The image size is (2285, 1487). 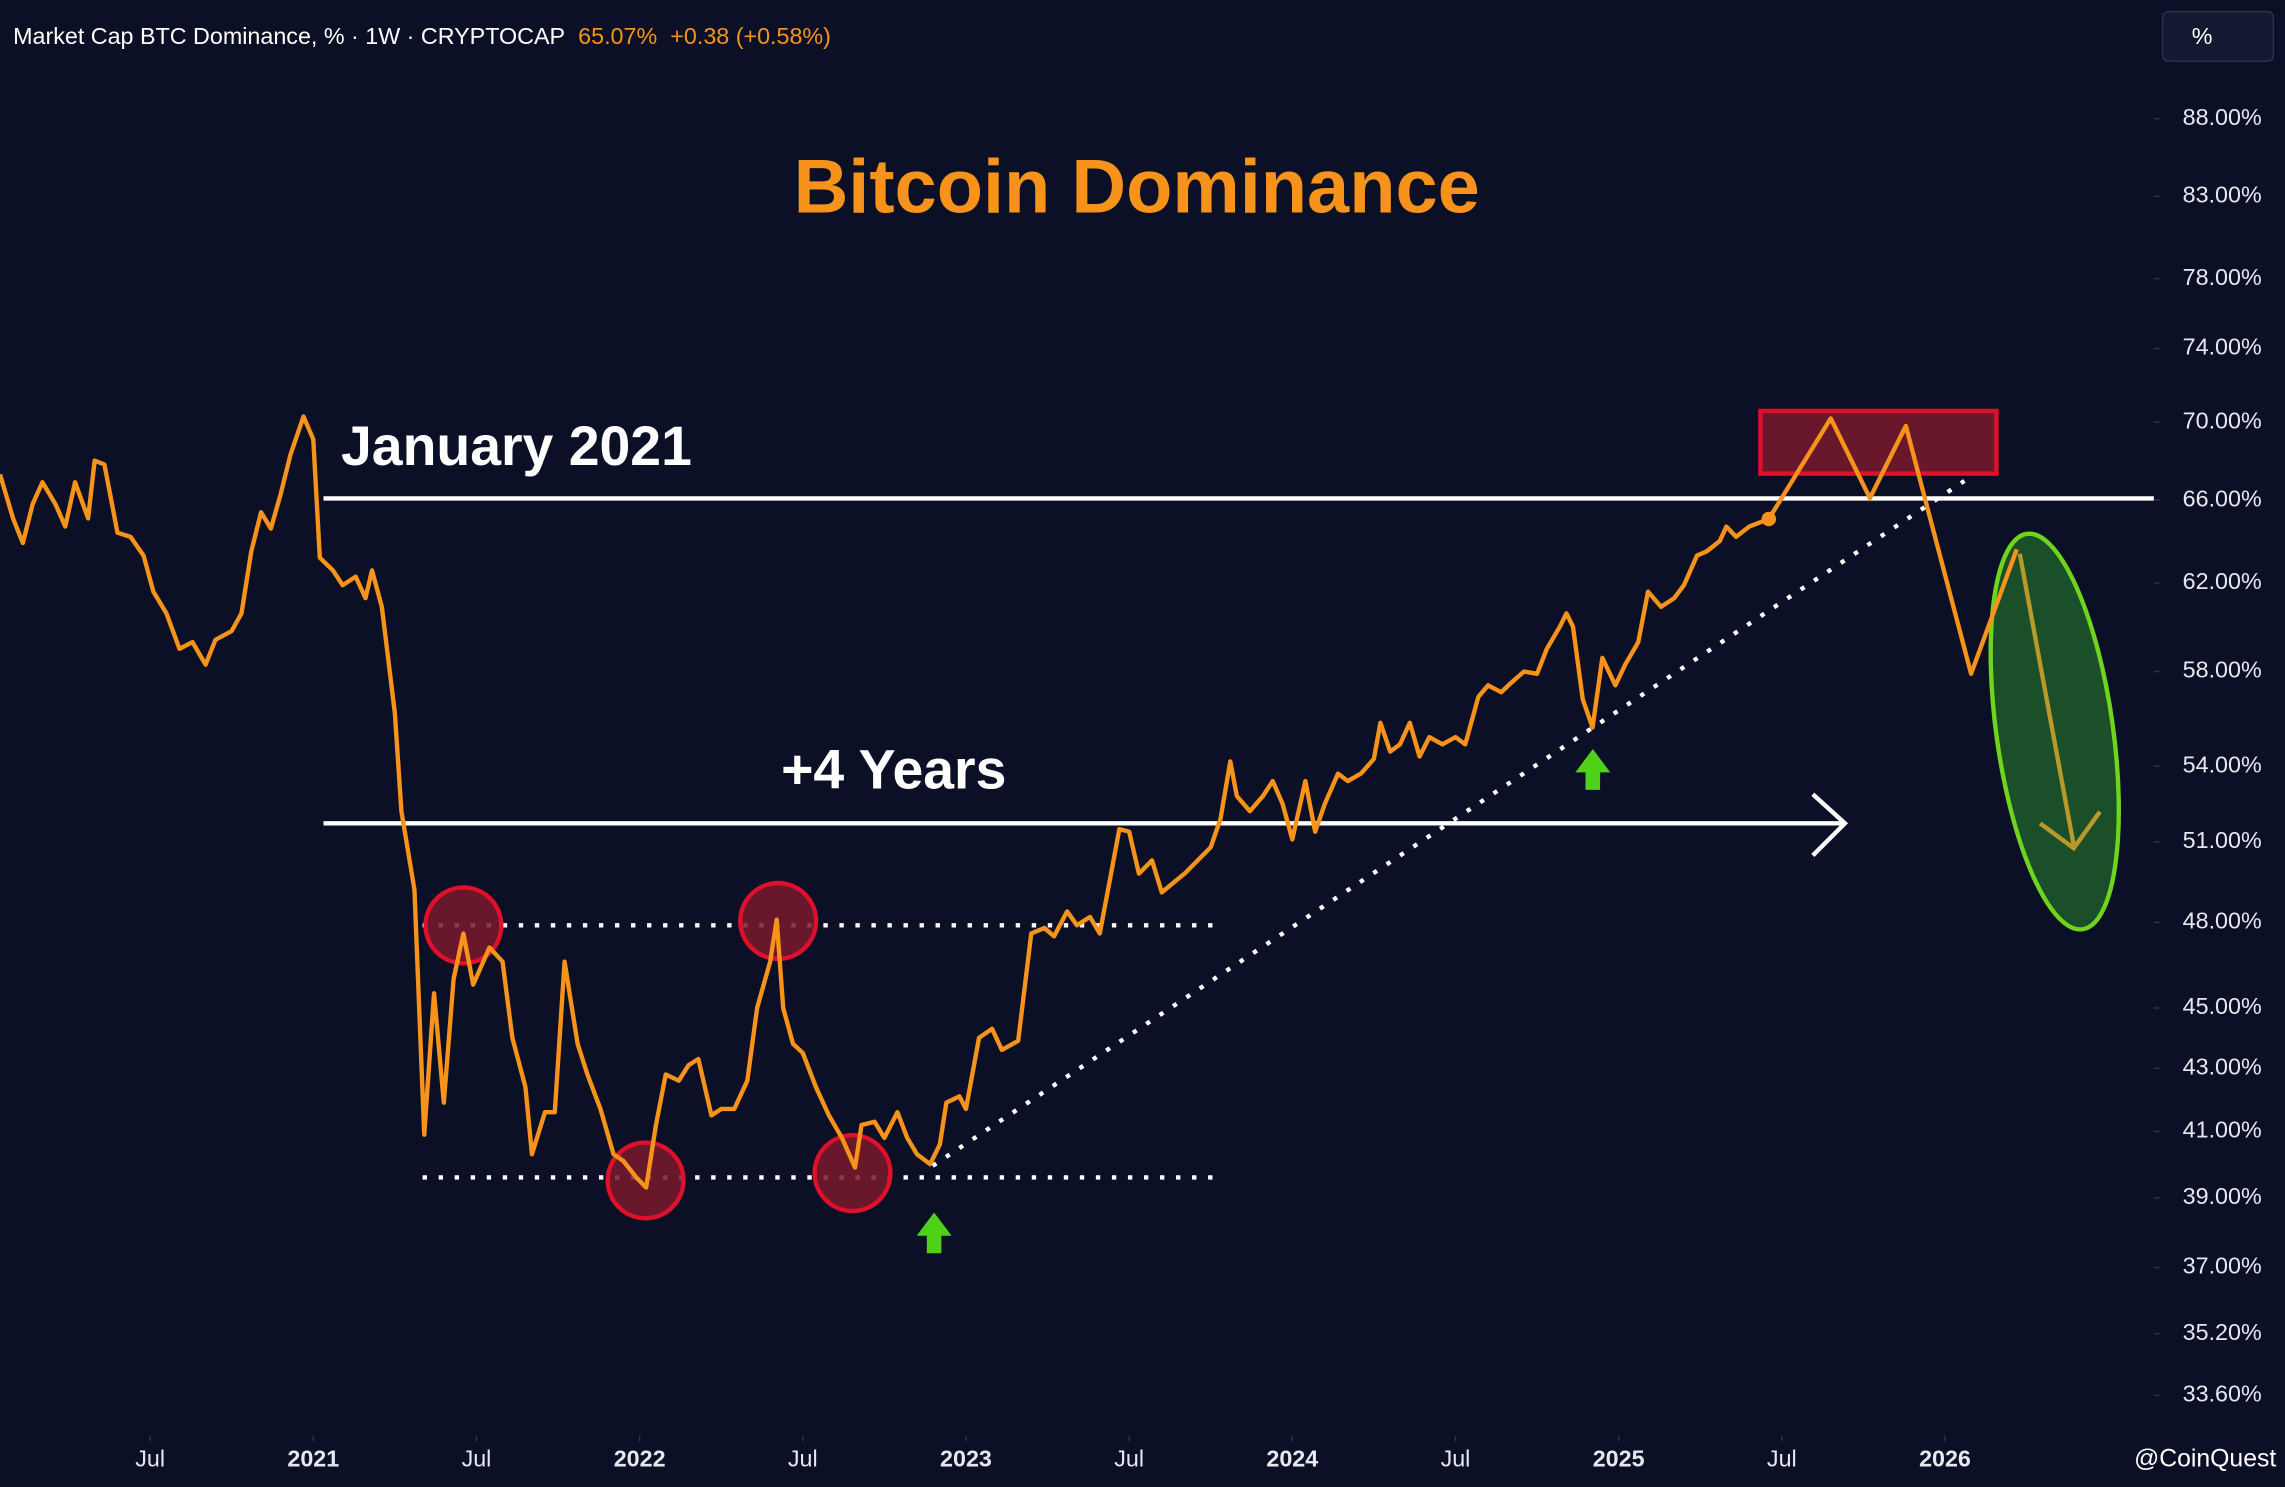 What do you see at coordinates (2222, 1332) in the screenshot?
I see `y-tick-label: 35.20%` at bounding box center [2222, 1332].